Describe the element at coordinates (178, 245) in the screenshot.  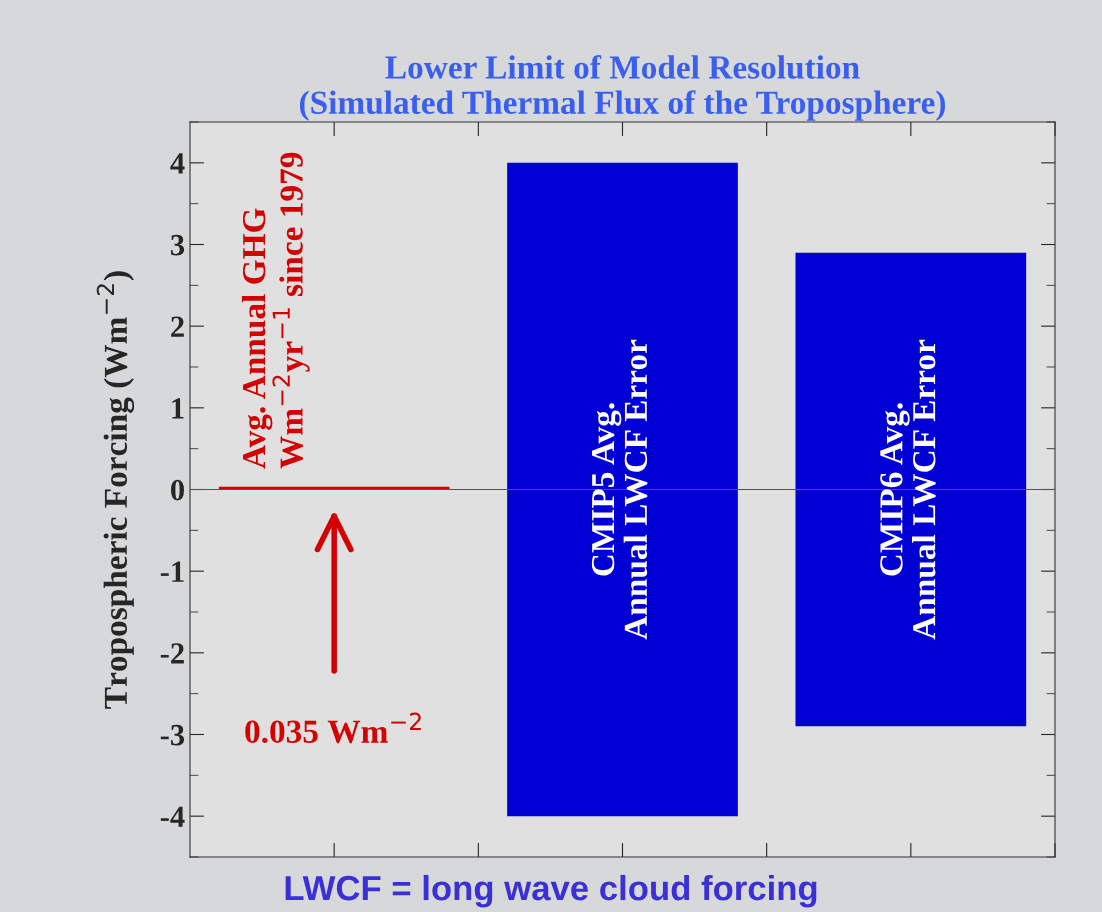
I see `y-tick-label: 3` at that location.